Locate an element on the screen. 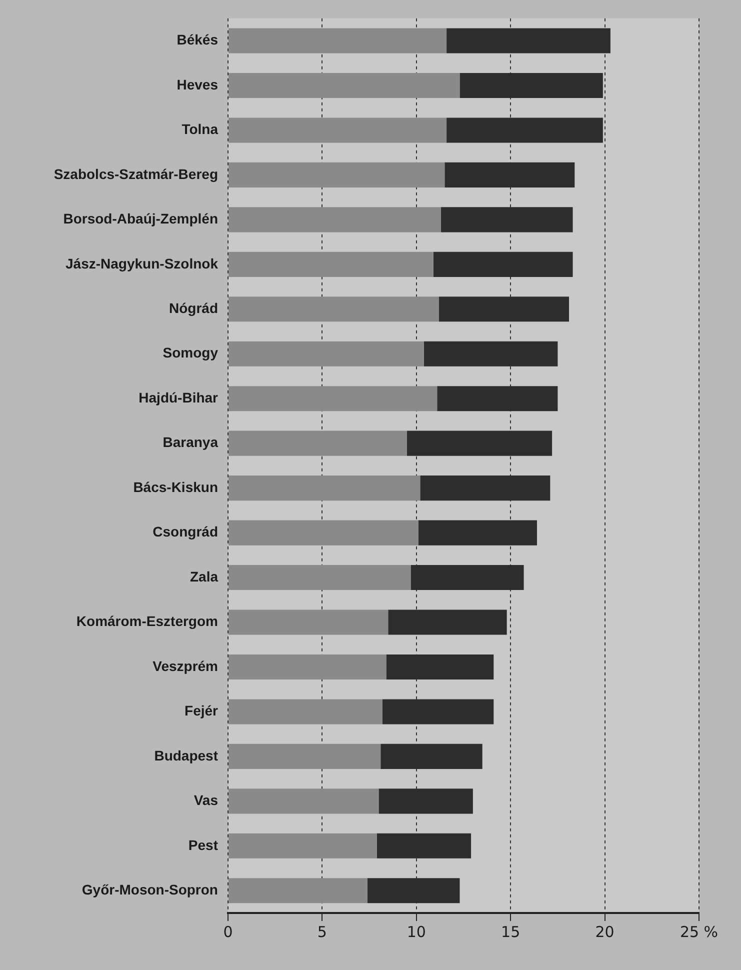 The height and width of the screenshot is (970, 741). x-tick-label: 20 is located at coordinates (604, 931).